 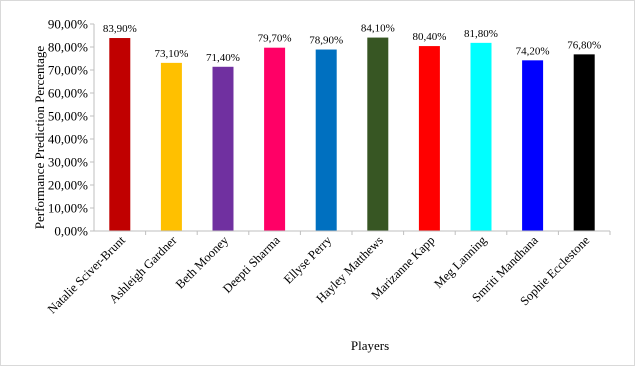 I want to click on data-label: 76,80%, so click(x=584, y=45).